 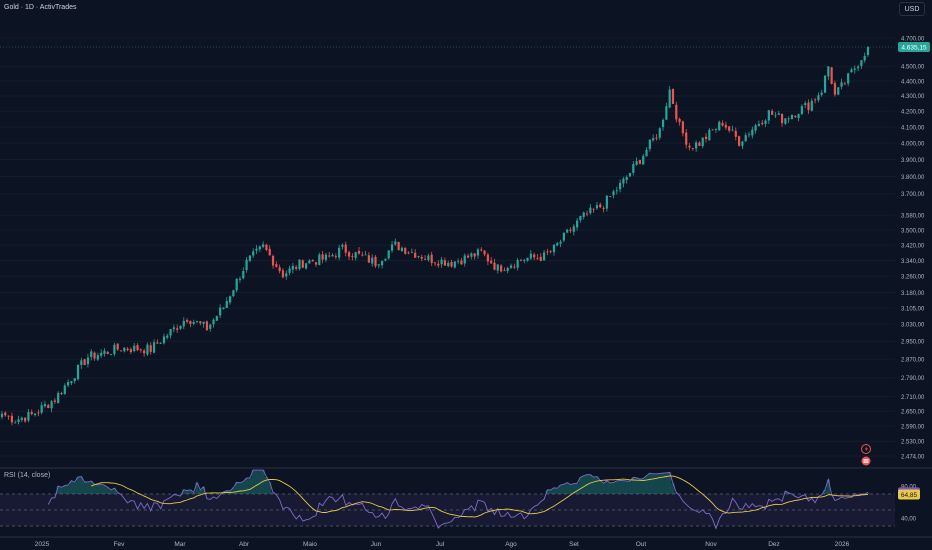 What do you see at coordinates (913, 294) in the screenshot?
I see `price-tick-label: 3.180,00` at bounding box center [913, 294].